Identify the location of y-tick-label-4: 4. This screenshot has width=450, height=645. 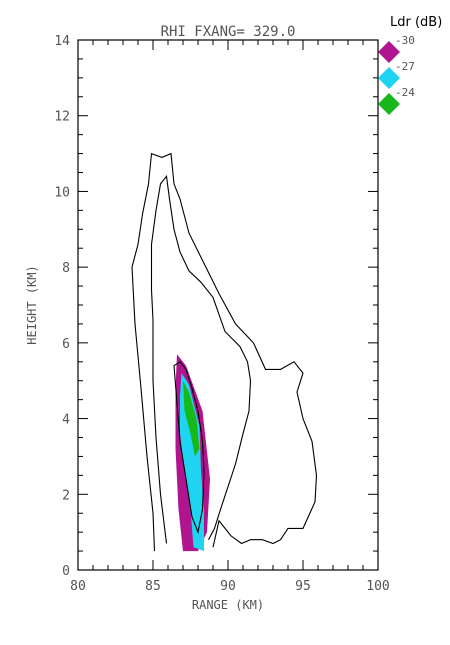
(66, 420).